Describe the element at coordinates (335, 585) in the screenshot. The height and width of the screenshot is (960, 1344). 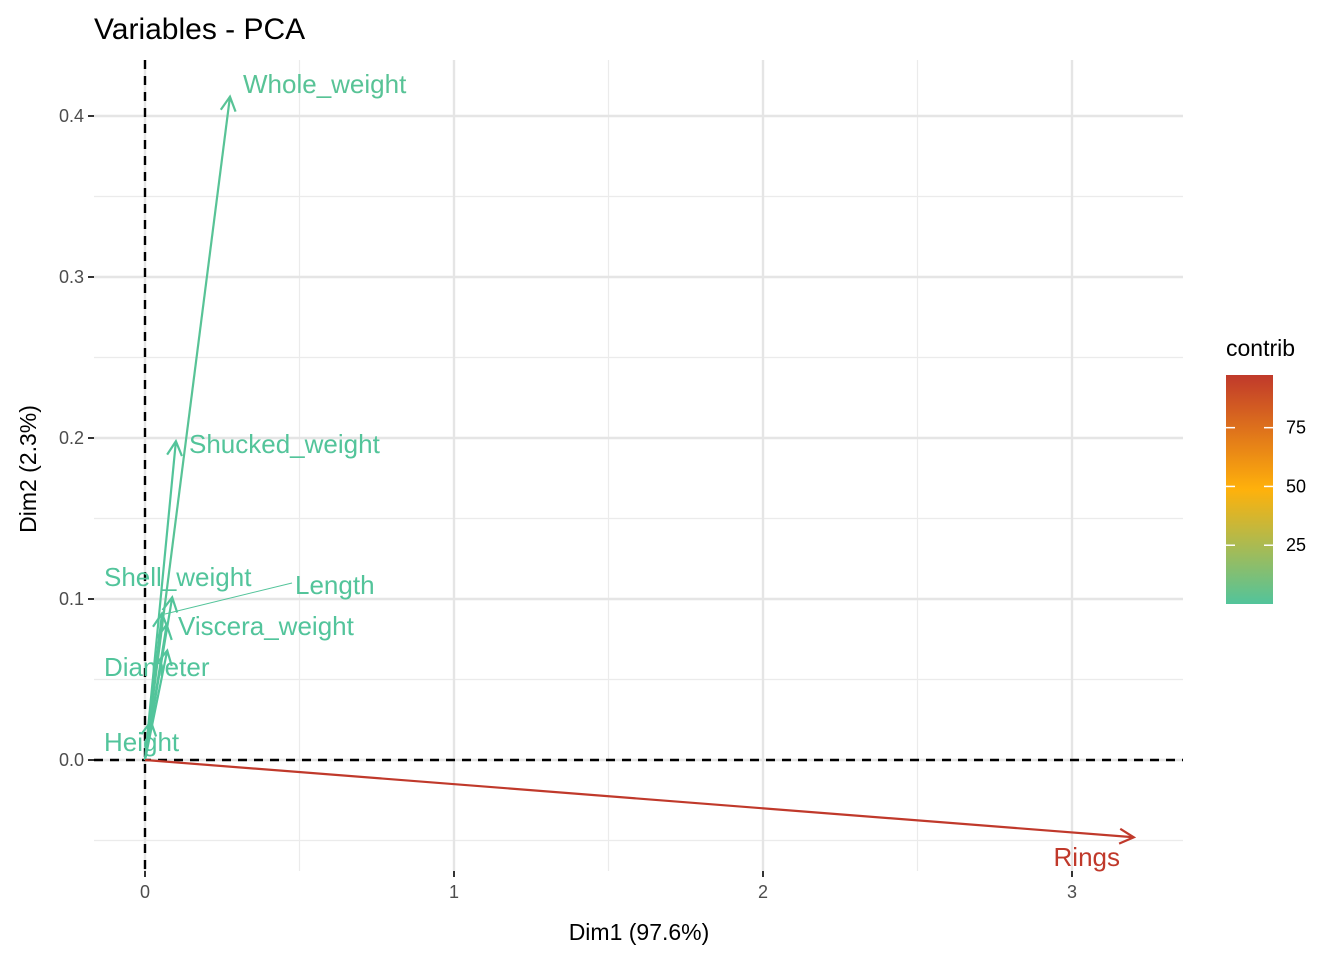
I see `label-length: Length` at that location.